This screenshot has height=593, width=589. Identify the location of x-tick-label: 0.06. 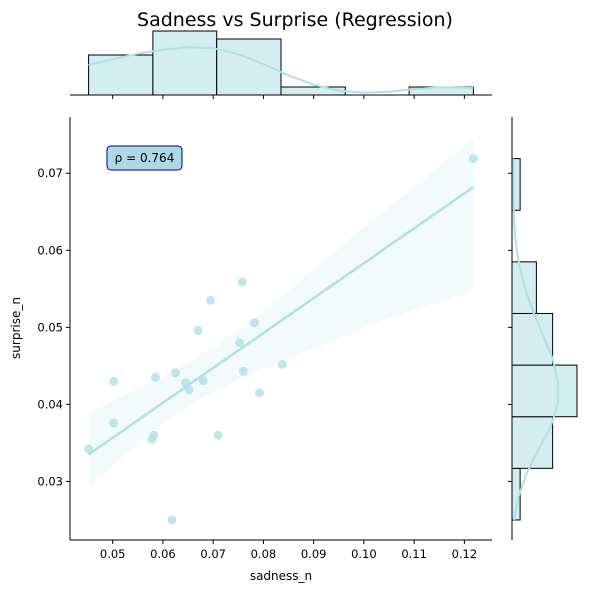
(163, 554).